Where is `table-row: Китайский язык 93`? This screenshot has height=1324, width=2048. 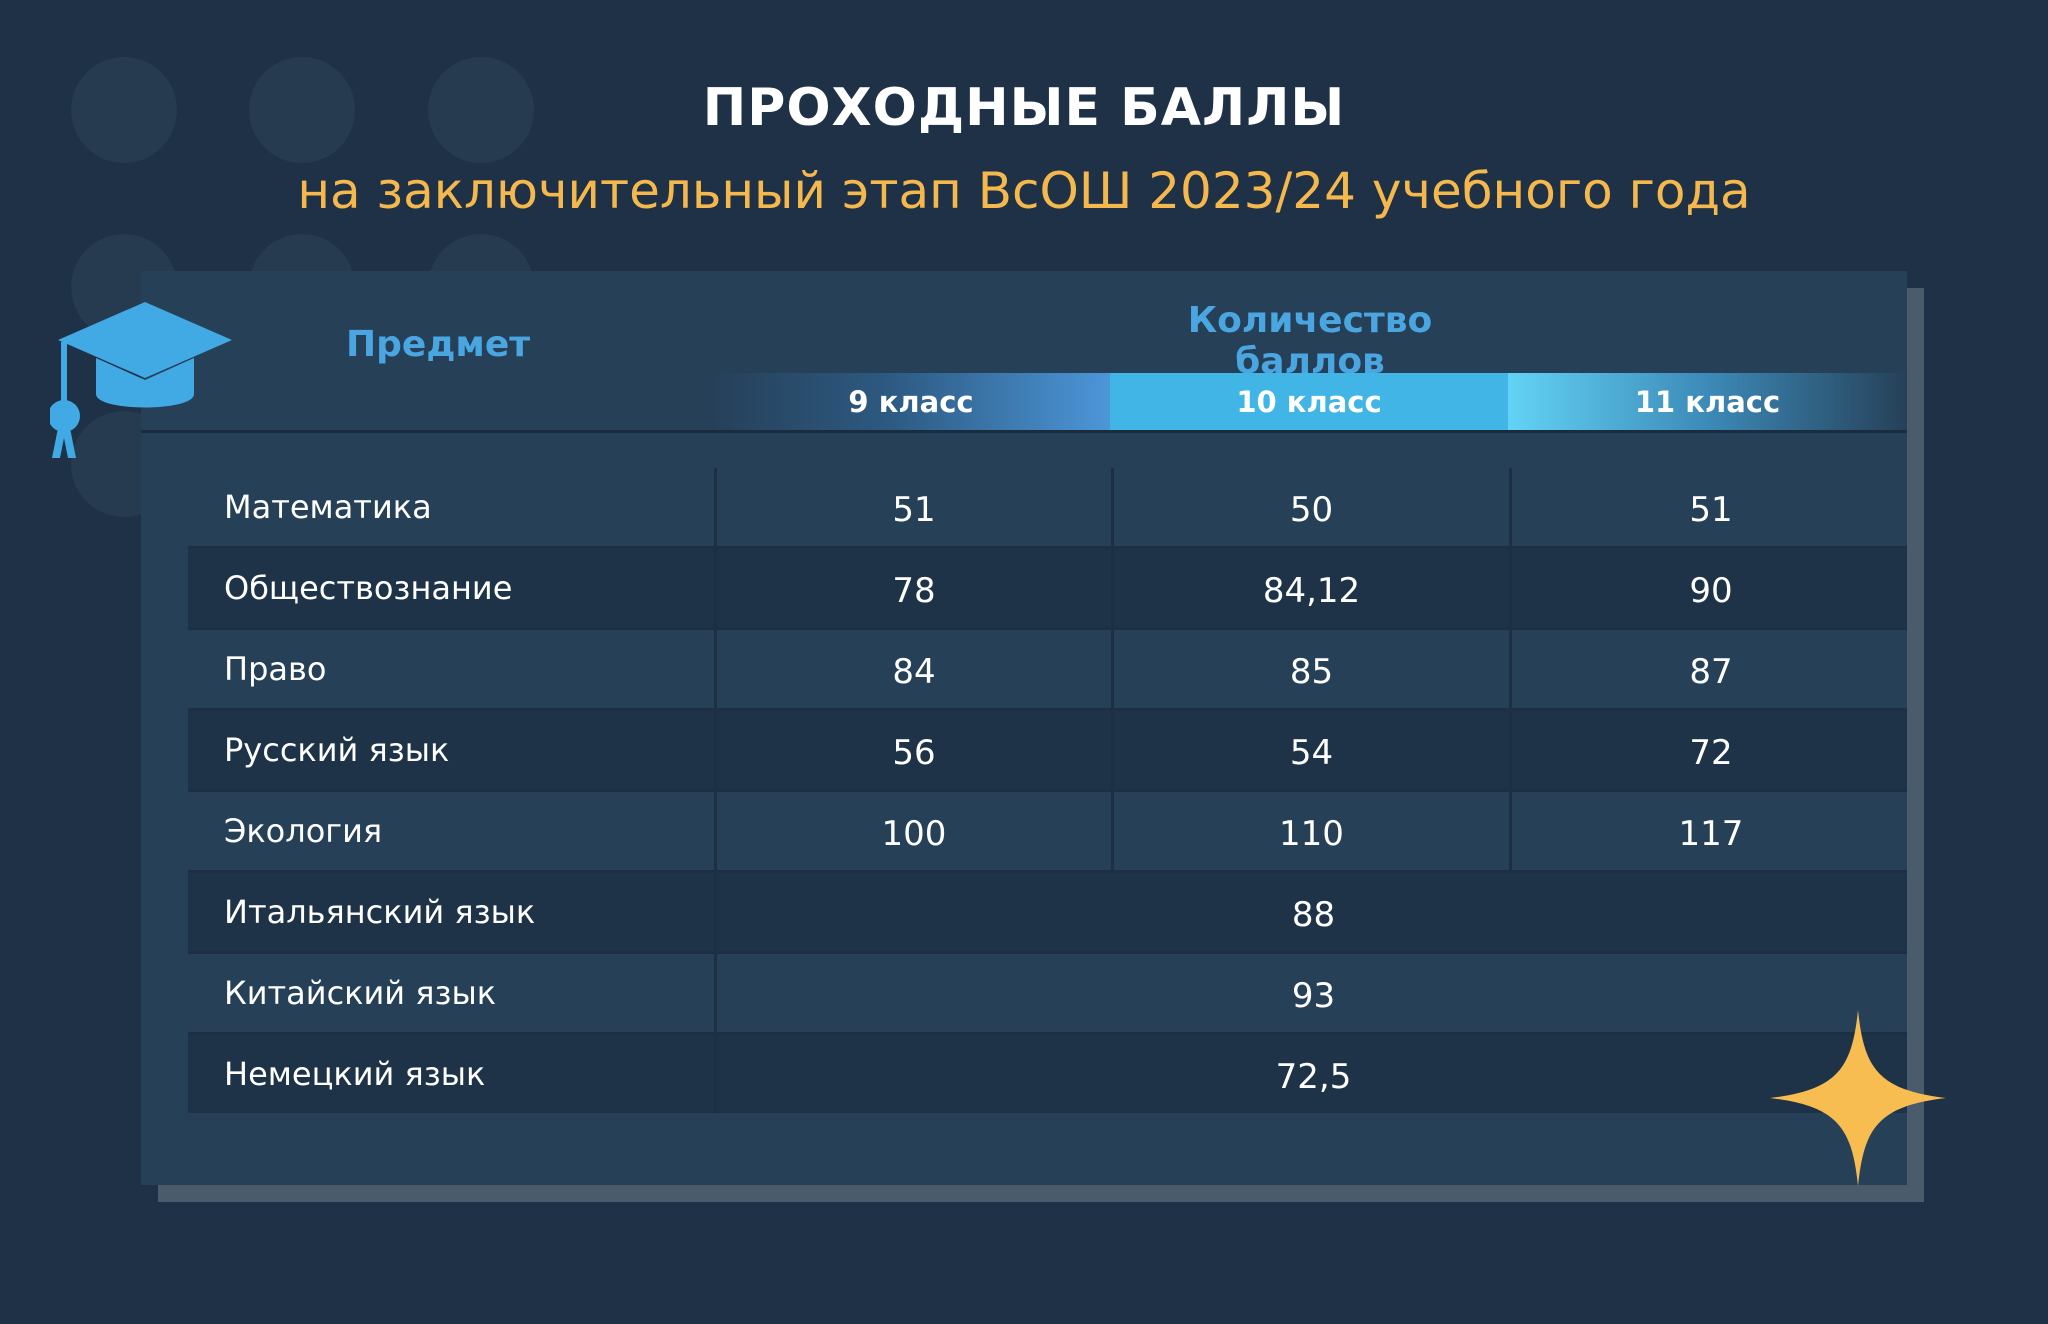
table-row: Китайский язык 93 is located at coordinates (1047, 994).